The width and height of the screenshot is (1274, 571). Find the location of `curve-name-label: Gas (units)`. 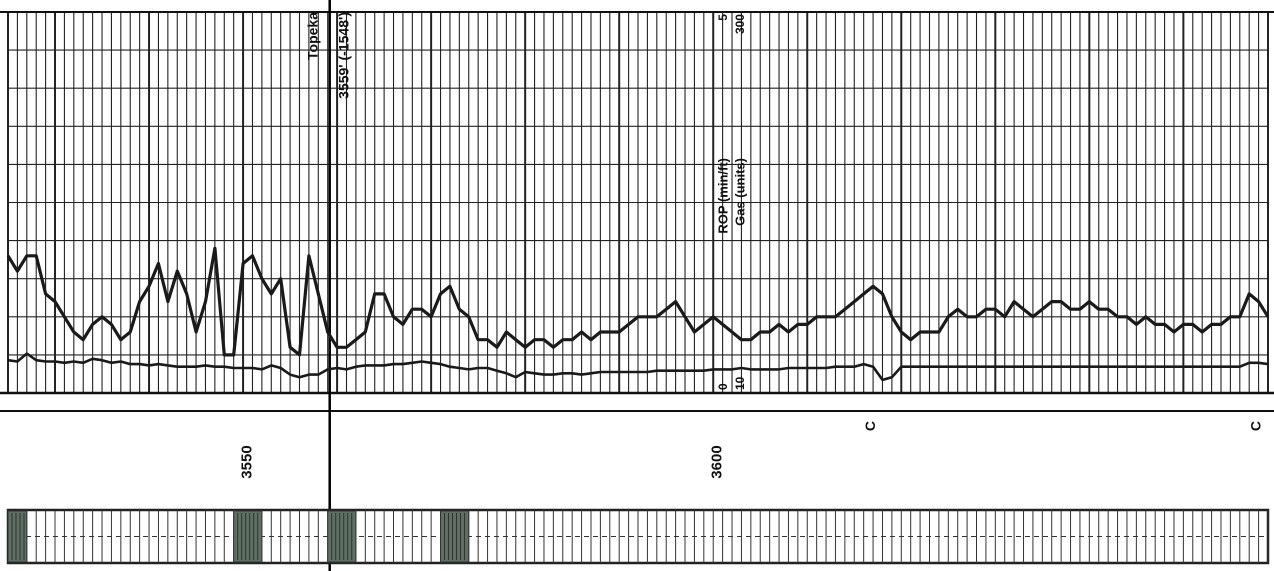

curve-name-label: Gas (units) is located at coordinates (740, 192).